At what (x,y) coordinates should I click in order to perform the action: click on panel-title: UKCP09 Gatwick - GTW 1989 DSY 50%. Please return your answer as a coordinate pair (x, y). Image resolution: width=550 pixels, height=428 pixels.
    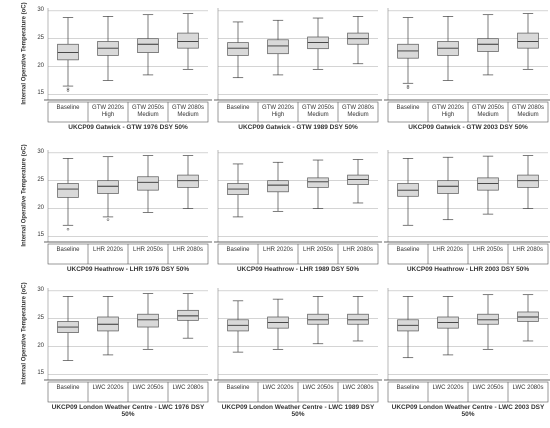
    Looking at the image, I should click on (298, 127).